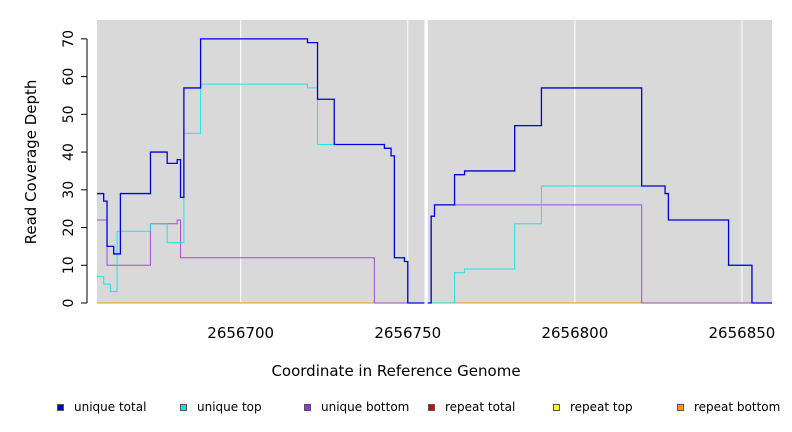  I want to click on legend-item-repeat-bottom: repeat bottom, so click(728, 407).